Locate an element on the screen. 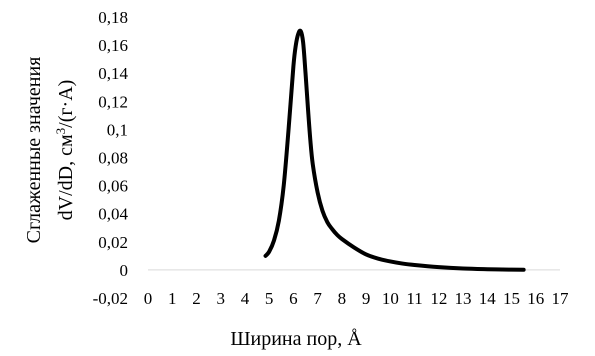 The image size is (595, 356). x-tick-label: 0 is located at coordinates (148, 298).